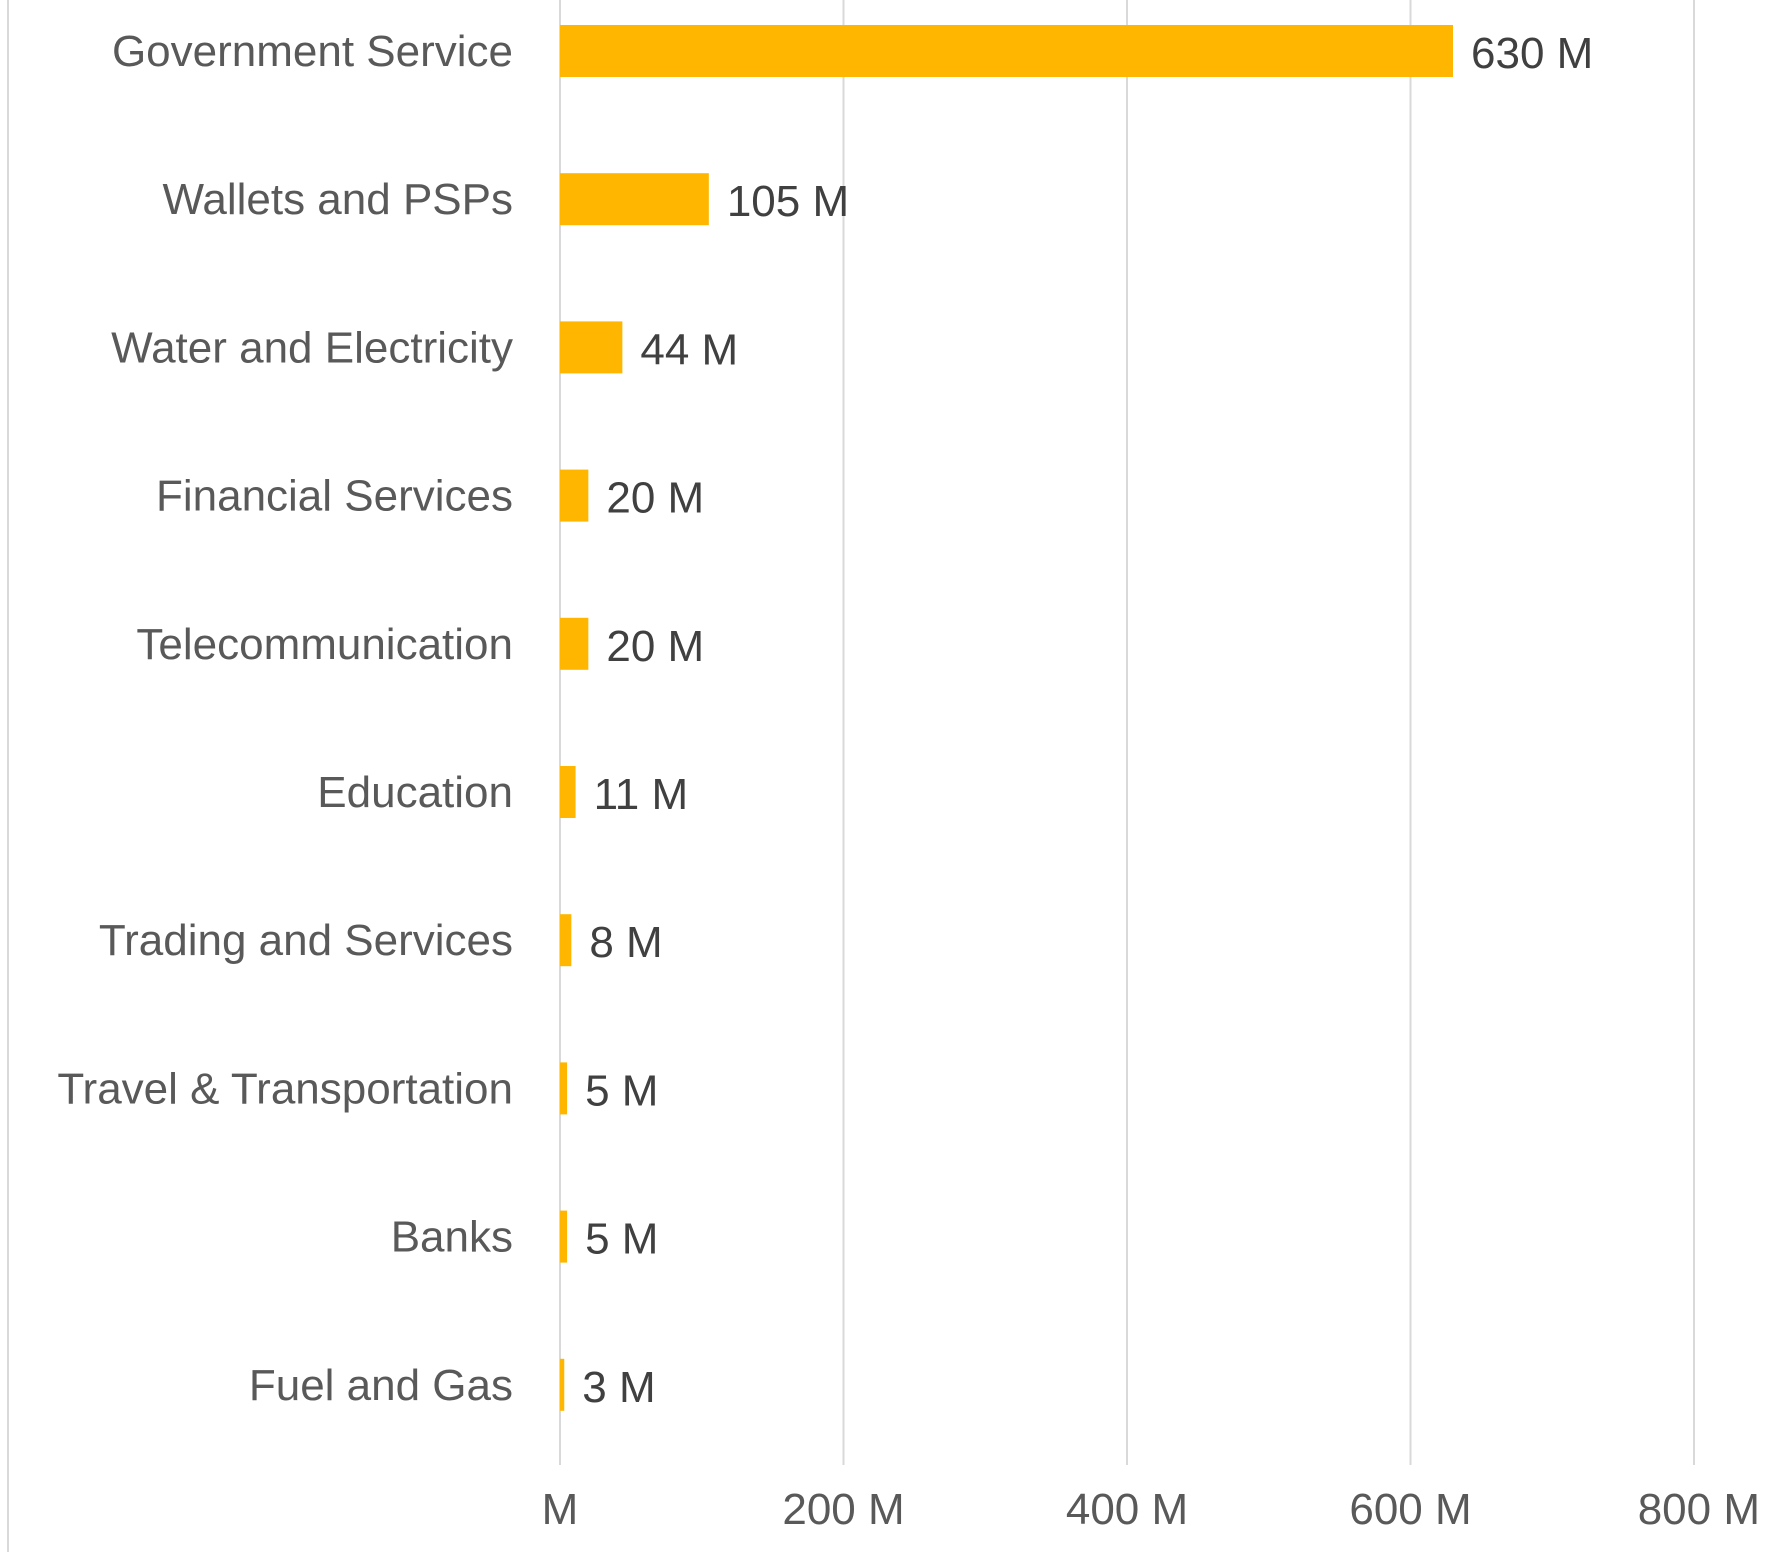 The image size is (1770, 1552). I want to click on x-tick-label: 200 M, so click(843, 1509).